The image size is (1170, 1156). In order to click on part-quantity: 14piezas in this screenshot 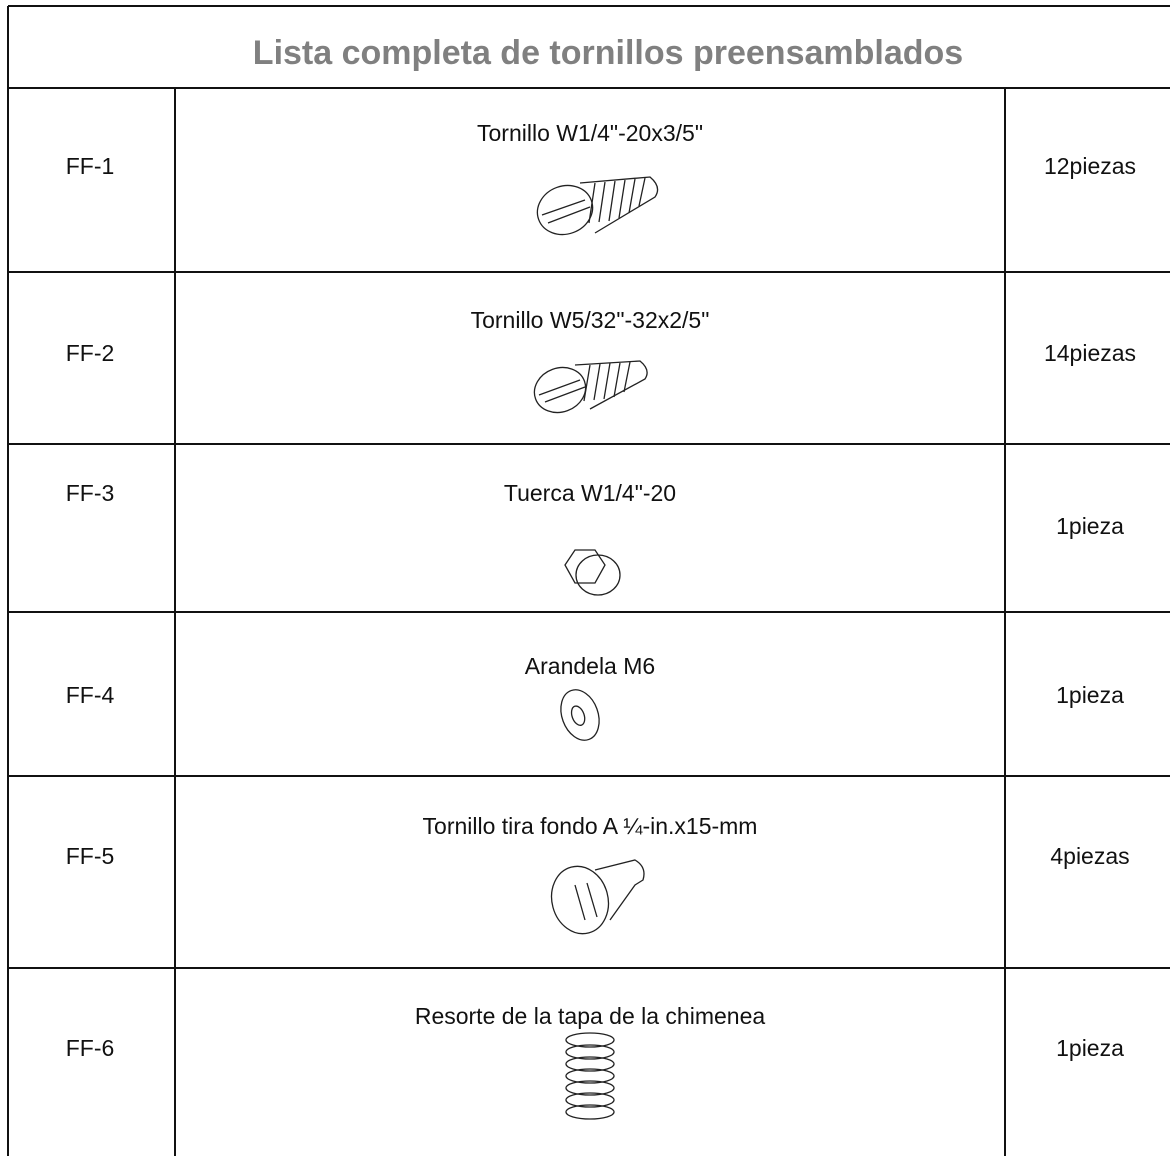, I will do `click(1090, 353)`.